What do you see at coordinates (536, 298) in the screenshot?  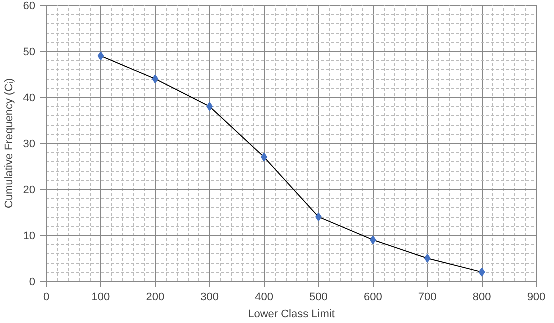 I see `x-tick-label: 900` at bounding box center [536, 298].